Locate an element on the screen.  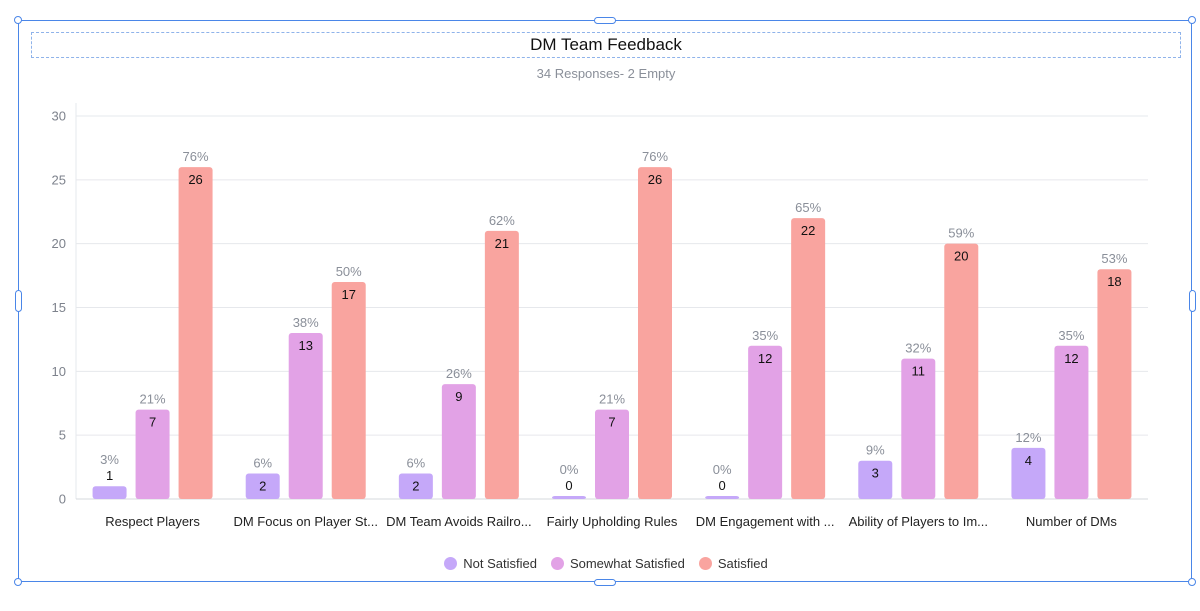
legend-item: Satisfied is located at coordinates (733, 563).